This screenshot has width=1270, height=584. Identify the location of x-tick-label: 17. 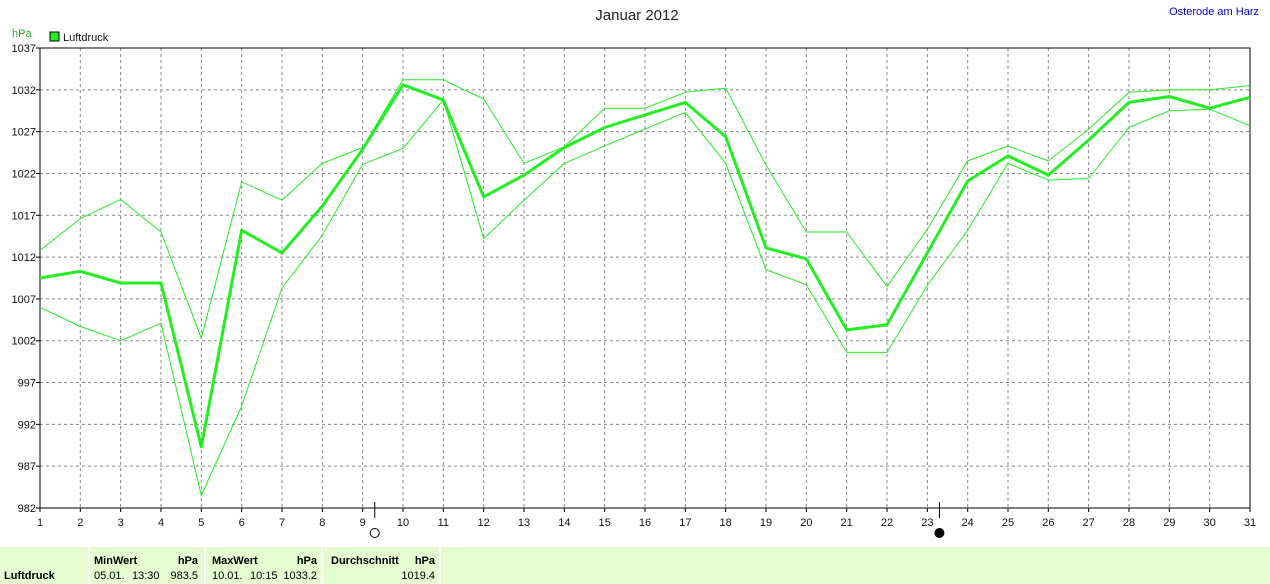
(685, 523).